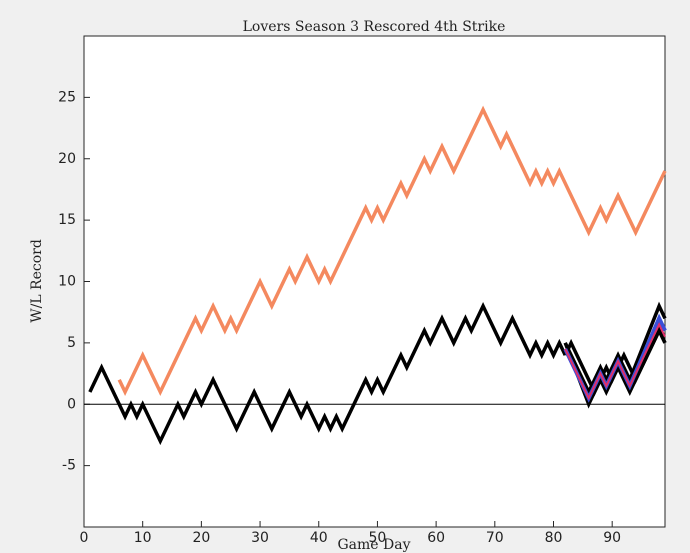 The width and height of the screenshot is (690, 553). I want to click on y-tick-label: -5, so click(69, 466).